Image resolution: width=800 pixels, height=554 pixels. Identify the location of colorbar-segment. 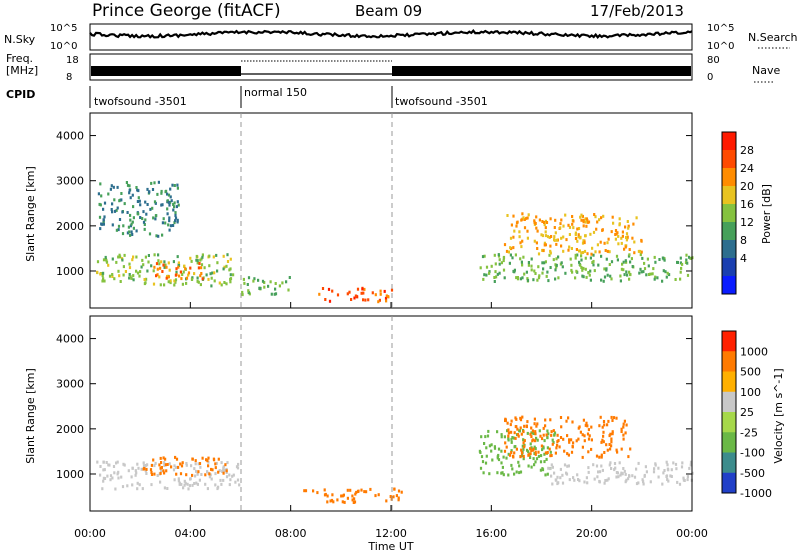
(729, 195).